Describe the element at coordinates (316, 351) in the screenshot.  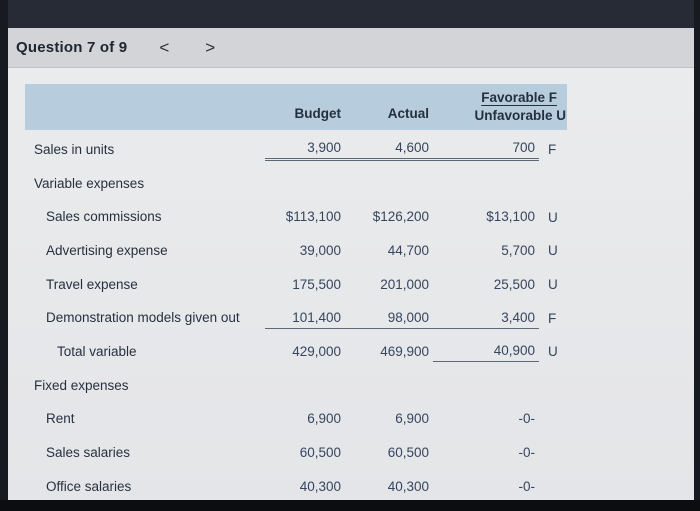
I see `budget-cell: 429,000` at that location.